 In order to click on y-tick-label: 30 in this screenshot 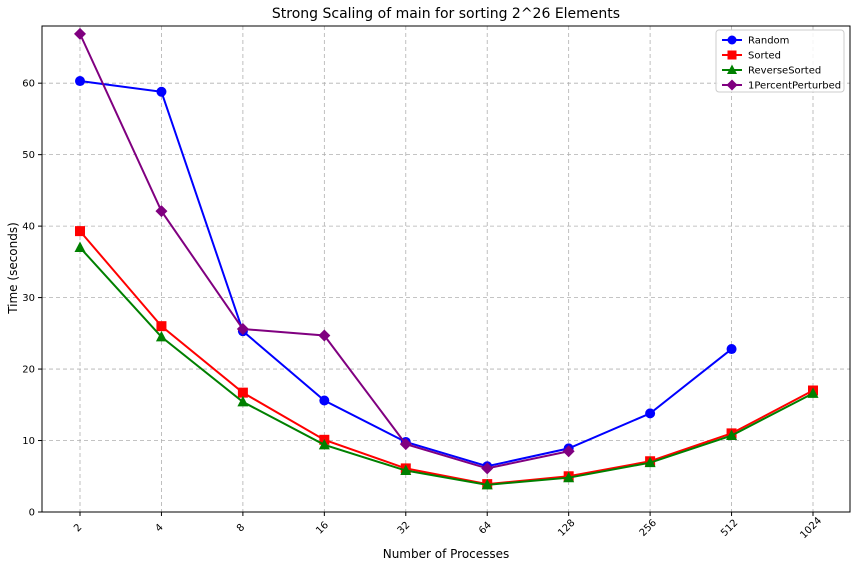, I will do `click(28, 298)`.